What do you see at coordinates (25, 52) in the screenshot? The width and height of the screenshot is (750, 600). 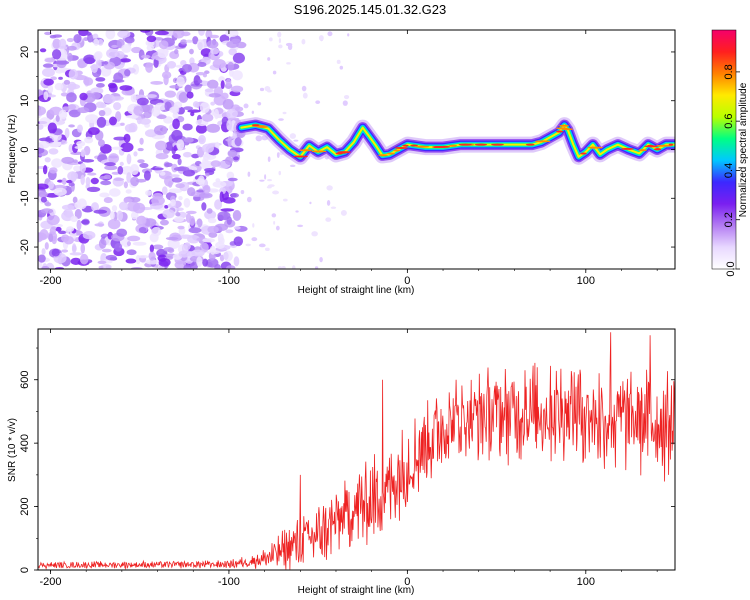 I see `y-tick-label: 20` at bounding box center [25, 52].